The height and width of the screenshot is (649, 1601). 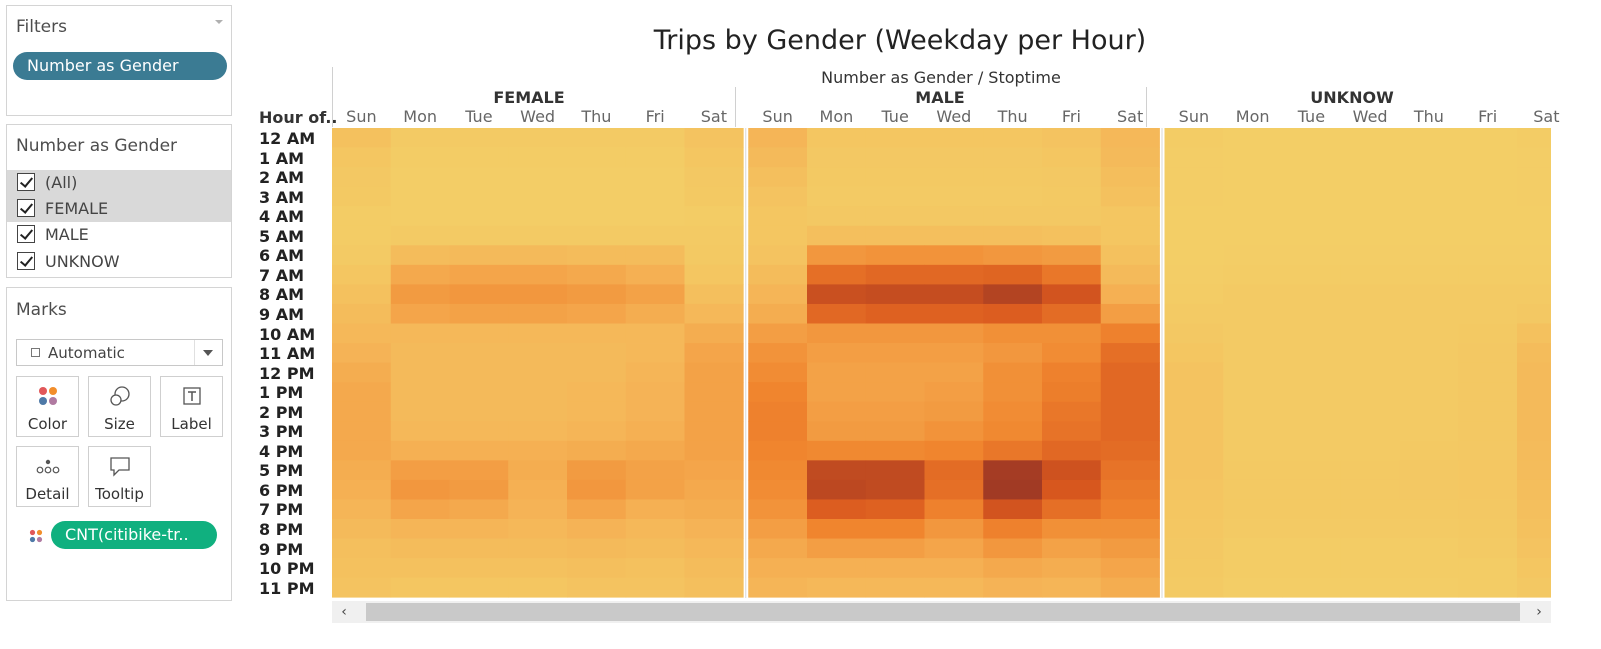 What do you see at coordinates (344, 612) in the screenshot?
I see `scroll-left-icon: ‹` at bounding box center [344, 612].